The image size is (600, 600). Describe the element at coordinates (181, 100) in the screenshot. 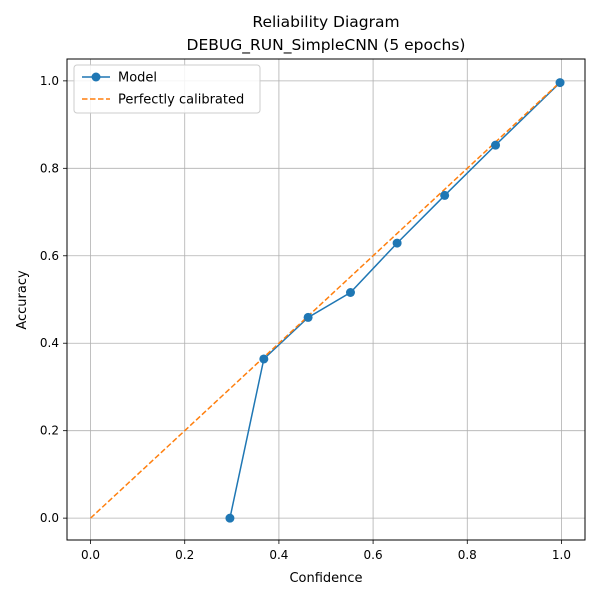

I see `legend-calibrated-label: Perfectly calibrated` at that location.